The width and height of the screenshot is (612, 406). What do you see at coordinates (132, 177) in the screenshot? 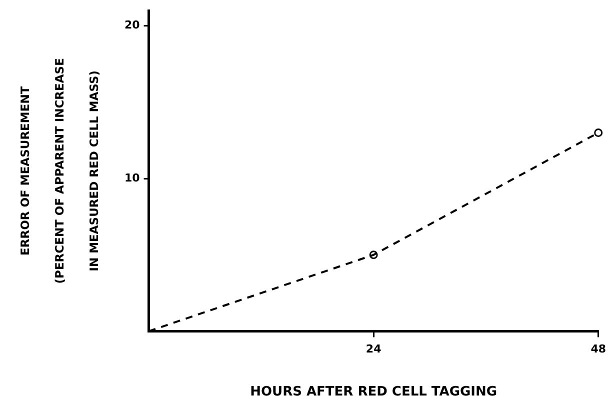
I see `y-tick-label: 10` at bounding box center [132, 177].